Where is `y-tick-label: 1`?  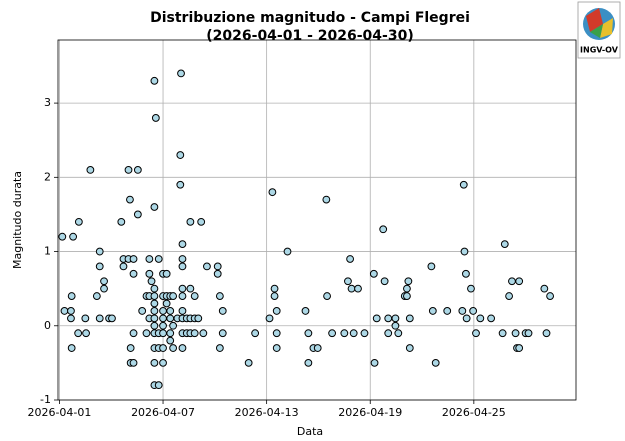 y-tick-label: 1 is located at coordinates (47, 251).